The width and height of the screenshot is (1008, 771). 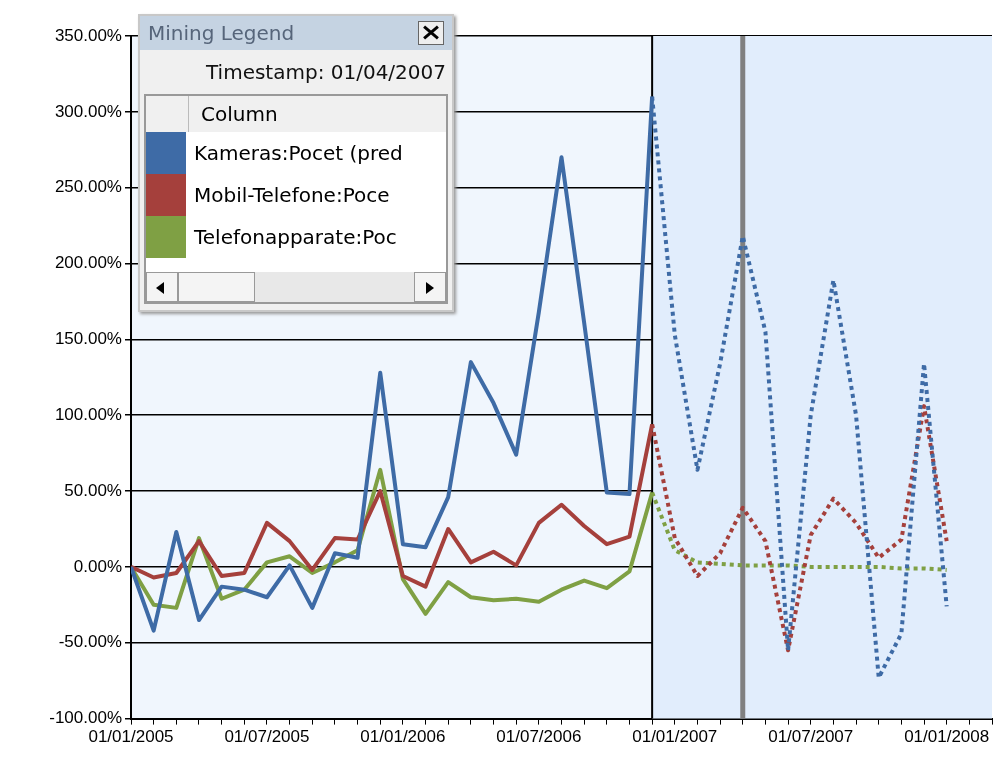 I want to click on legend-title: Mining Legend, so click(x=221, y=33).